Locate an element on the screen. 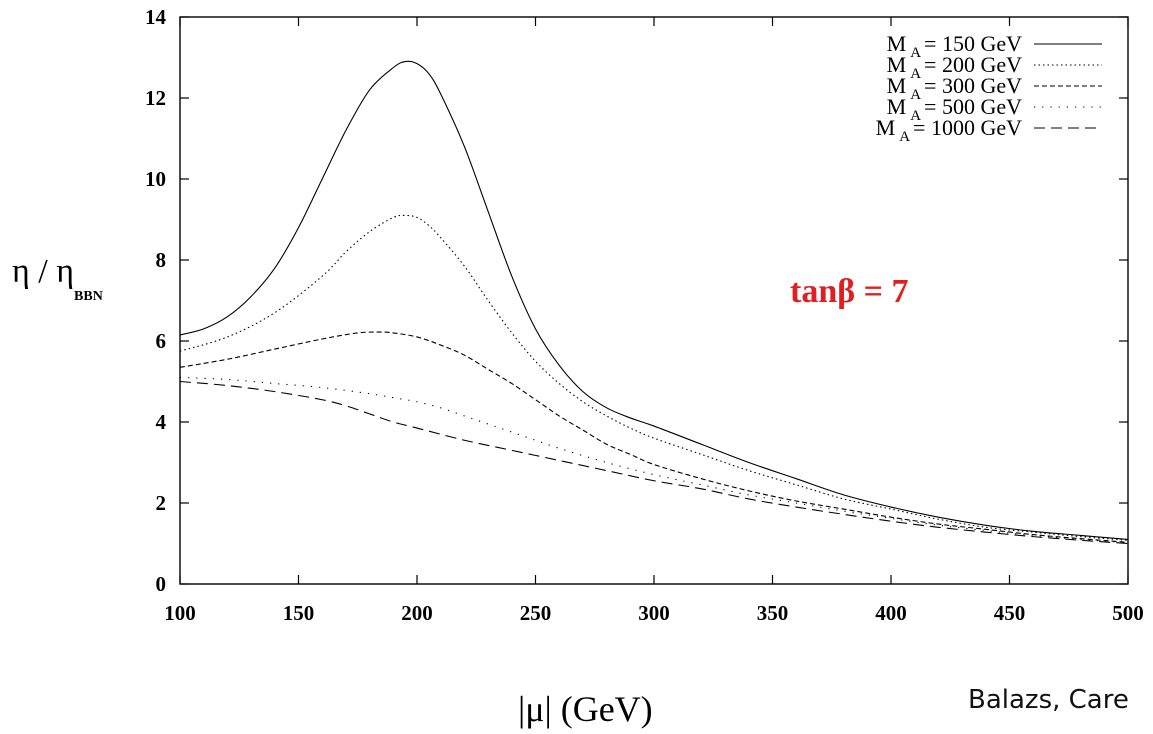 This screenshot has height=734, width=1153. y-axis-label: η / ηBBN is located at coordinates (57, 278).